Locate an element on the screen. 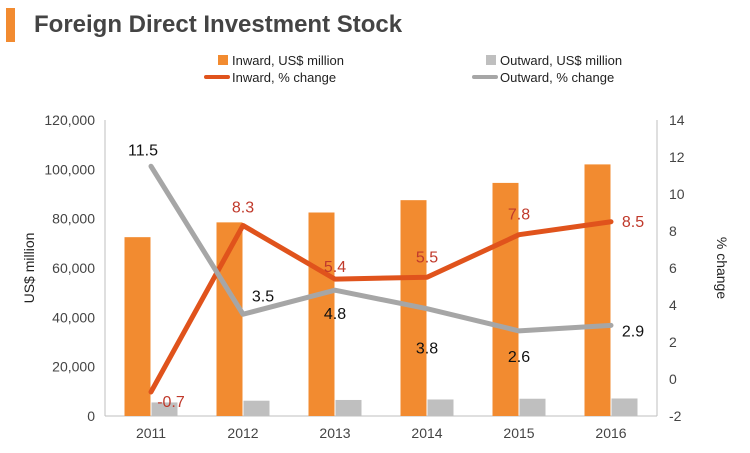  inward-pct-label: -0.7 is located at coordinates (171, 402).